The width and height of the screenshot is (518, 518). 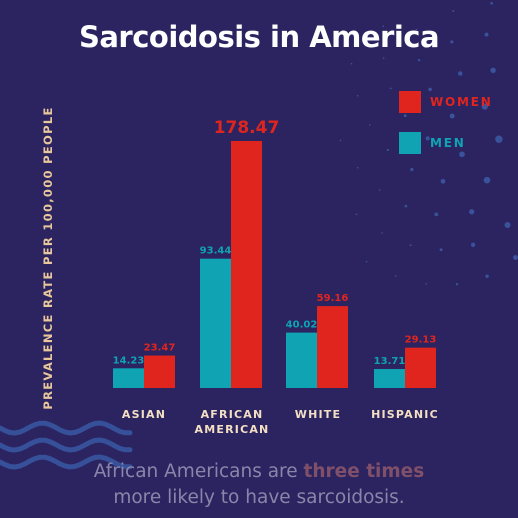 I want to click on legend-label-men: MEN, so click(x=448, y=143).